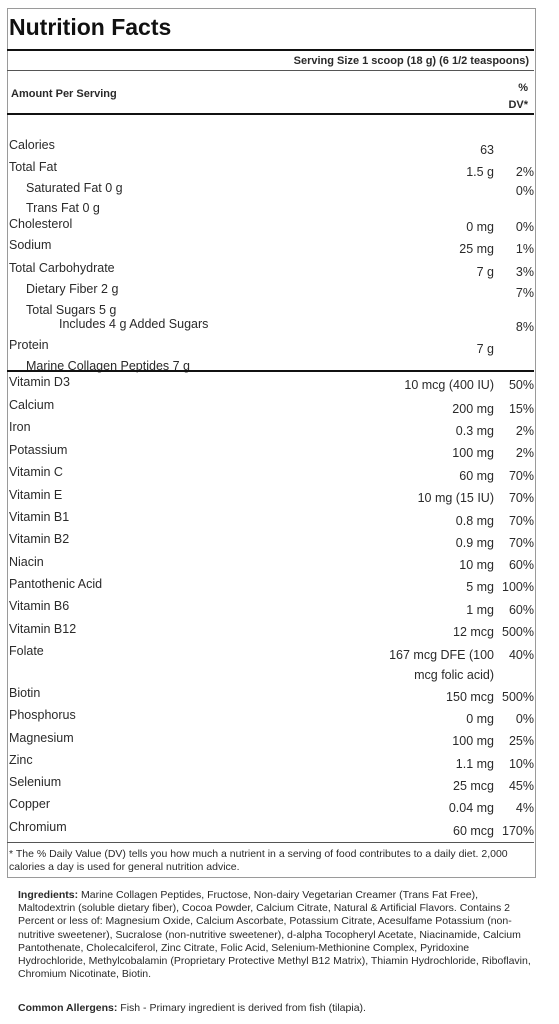  Describe the element at coordinates (32, 145) in the screenshot. I see `nutrient-name: Calories` at that location.